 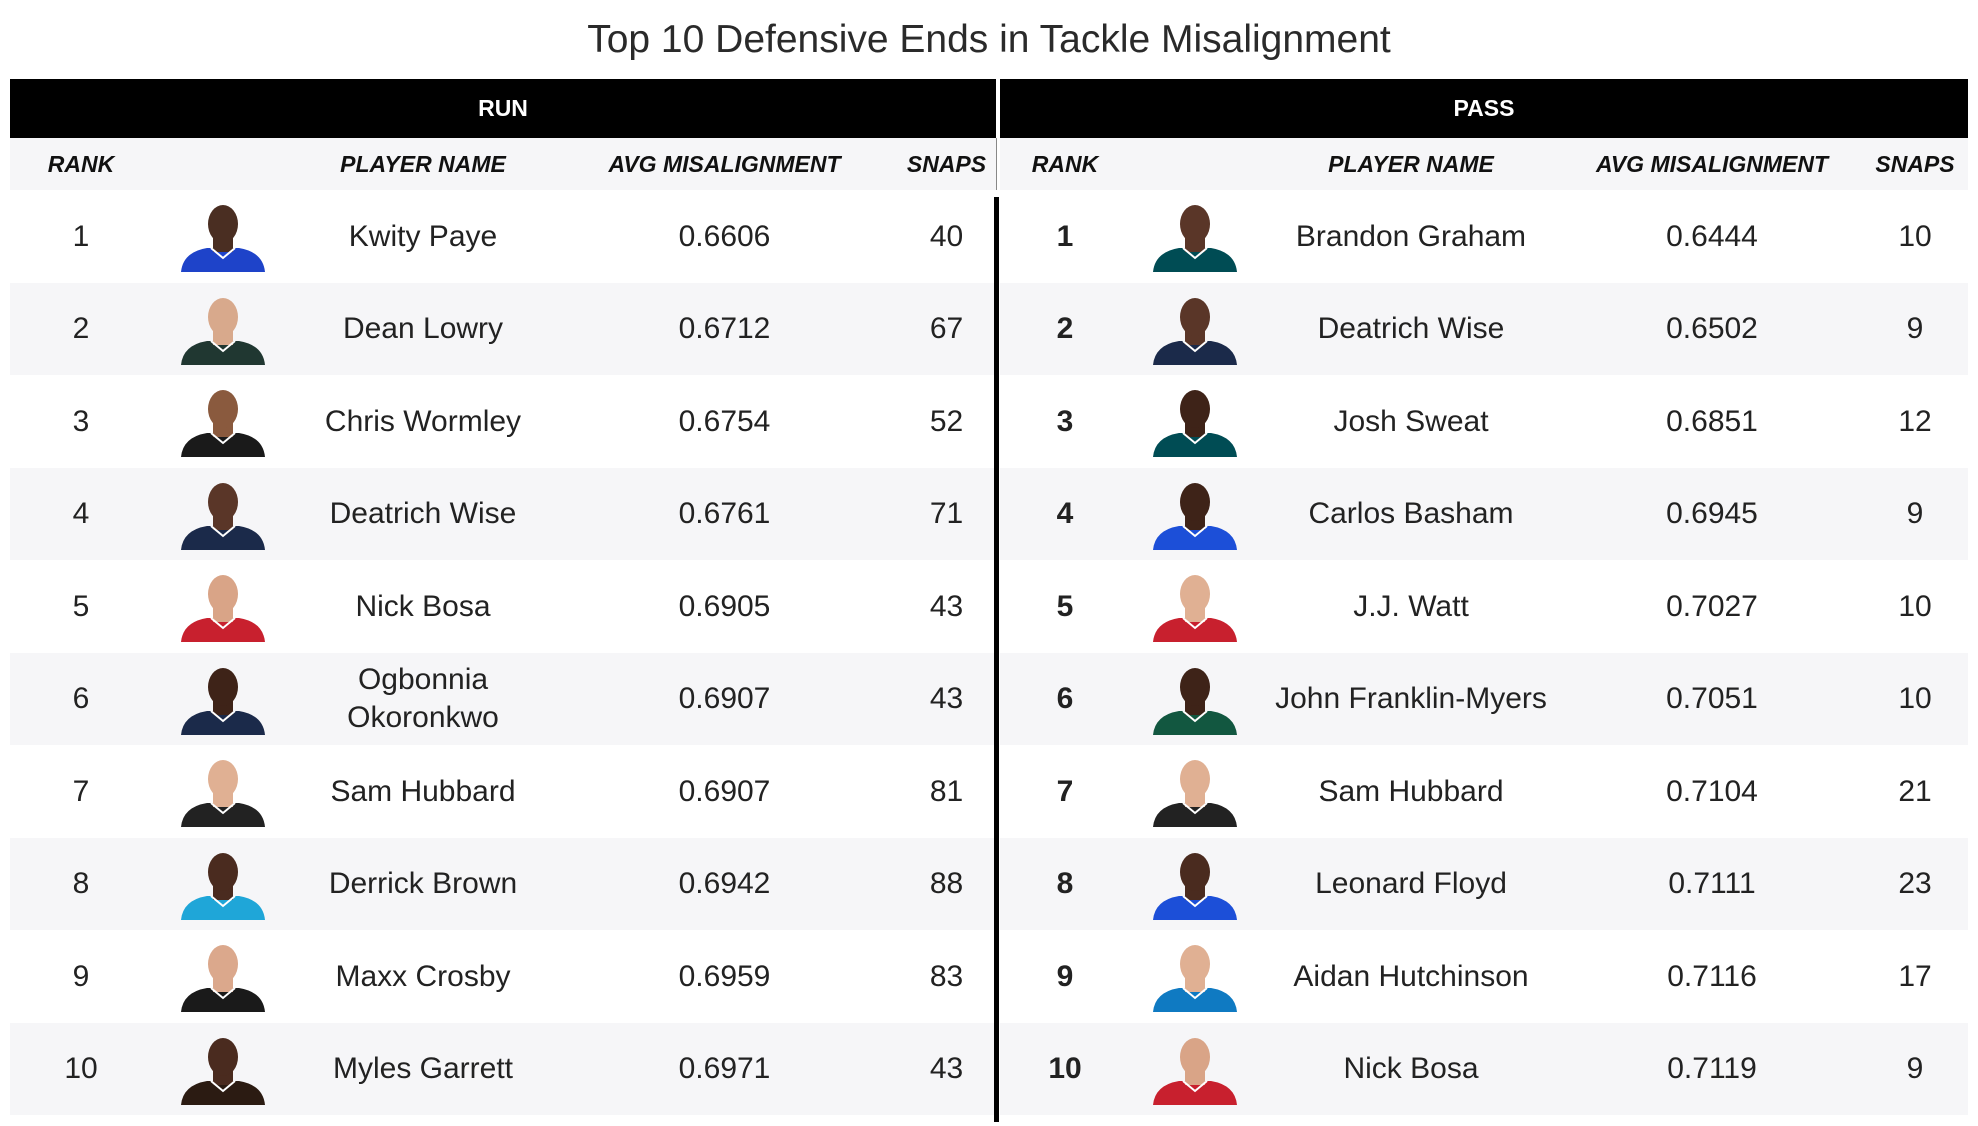 I want to click on player-name-cell: Leonard Floyd, so click(x=1411, y=883).